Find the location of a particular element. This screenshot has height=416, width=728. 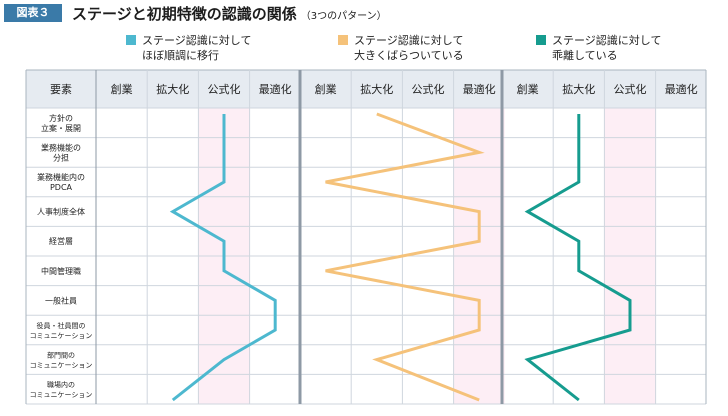

legend-swatch-blue is located at coordinates (131, 40).